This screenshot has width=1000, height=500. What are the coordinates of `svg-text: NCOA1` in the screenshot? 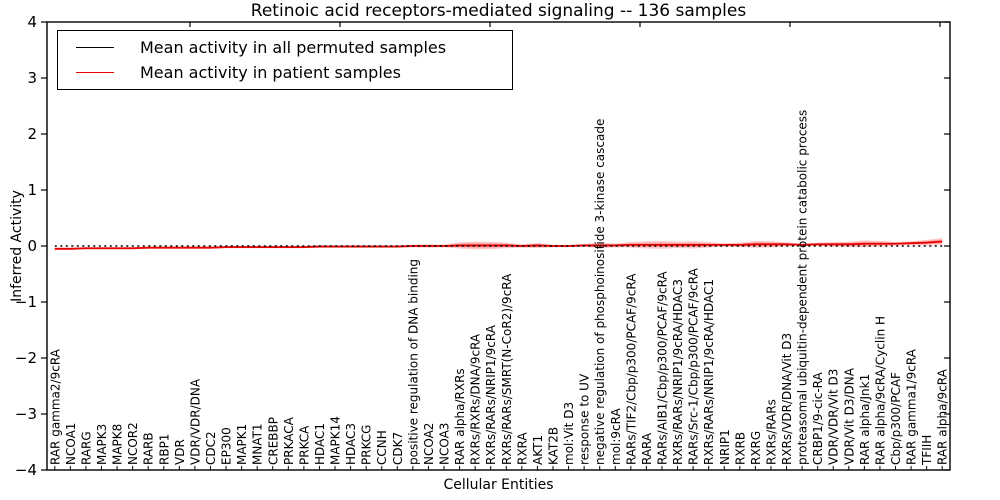 It's located at (71, 444).